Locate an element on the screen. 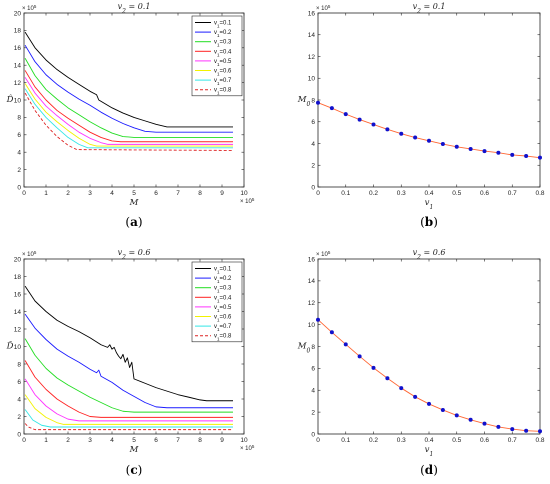 The image size is (550, 484). x-tick-label: 0.8 is located at coordinates (539, 440).